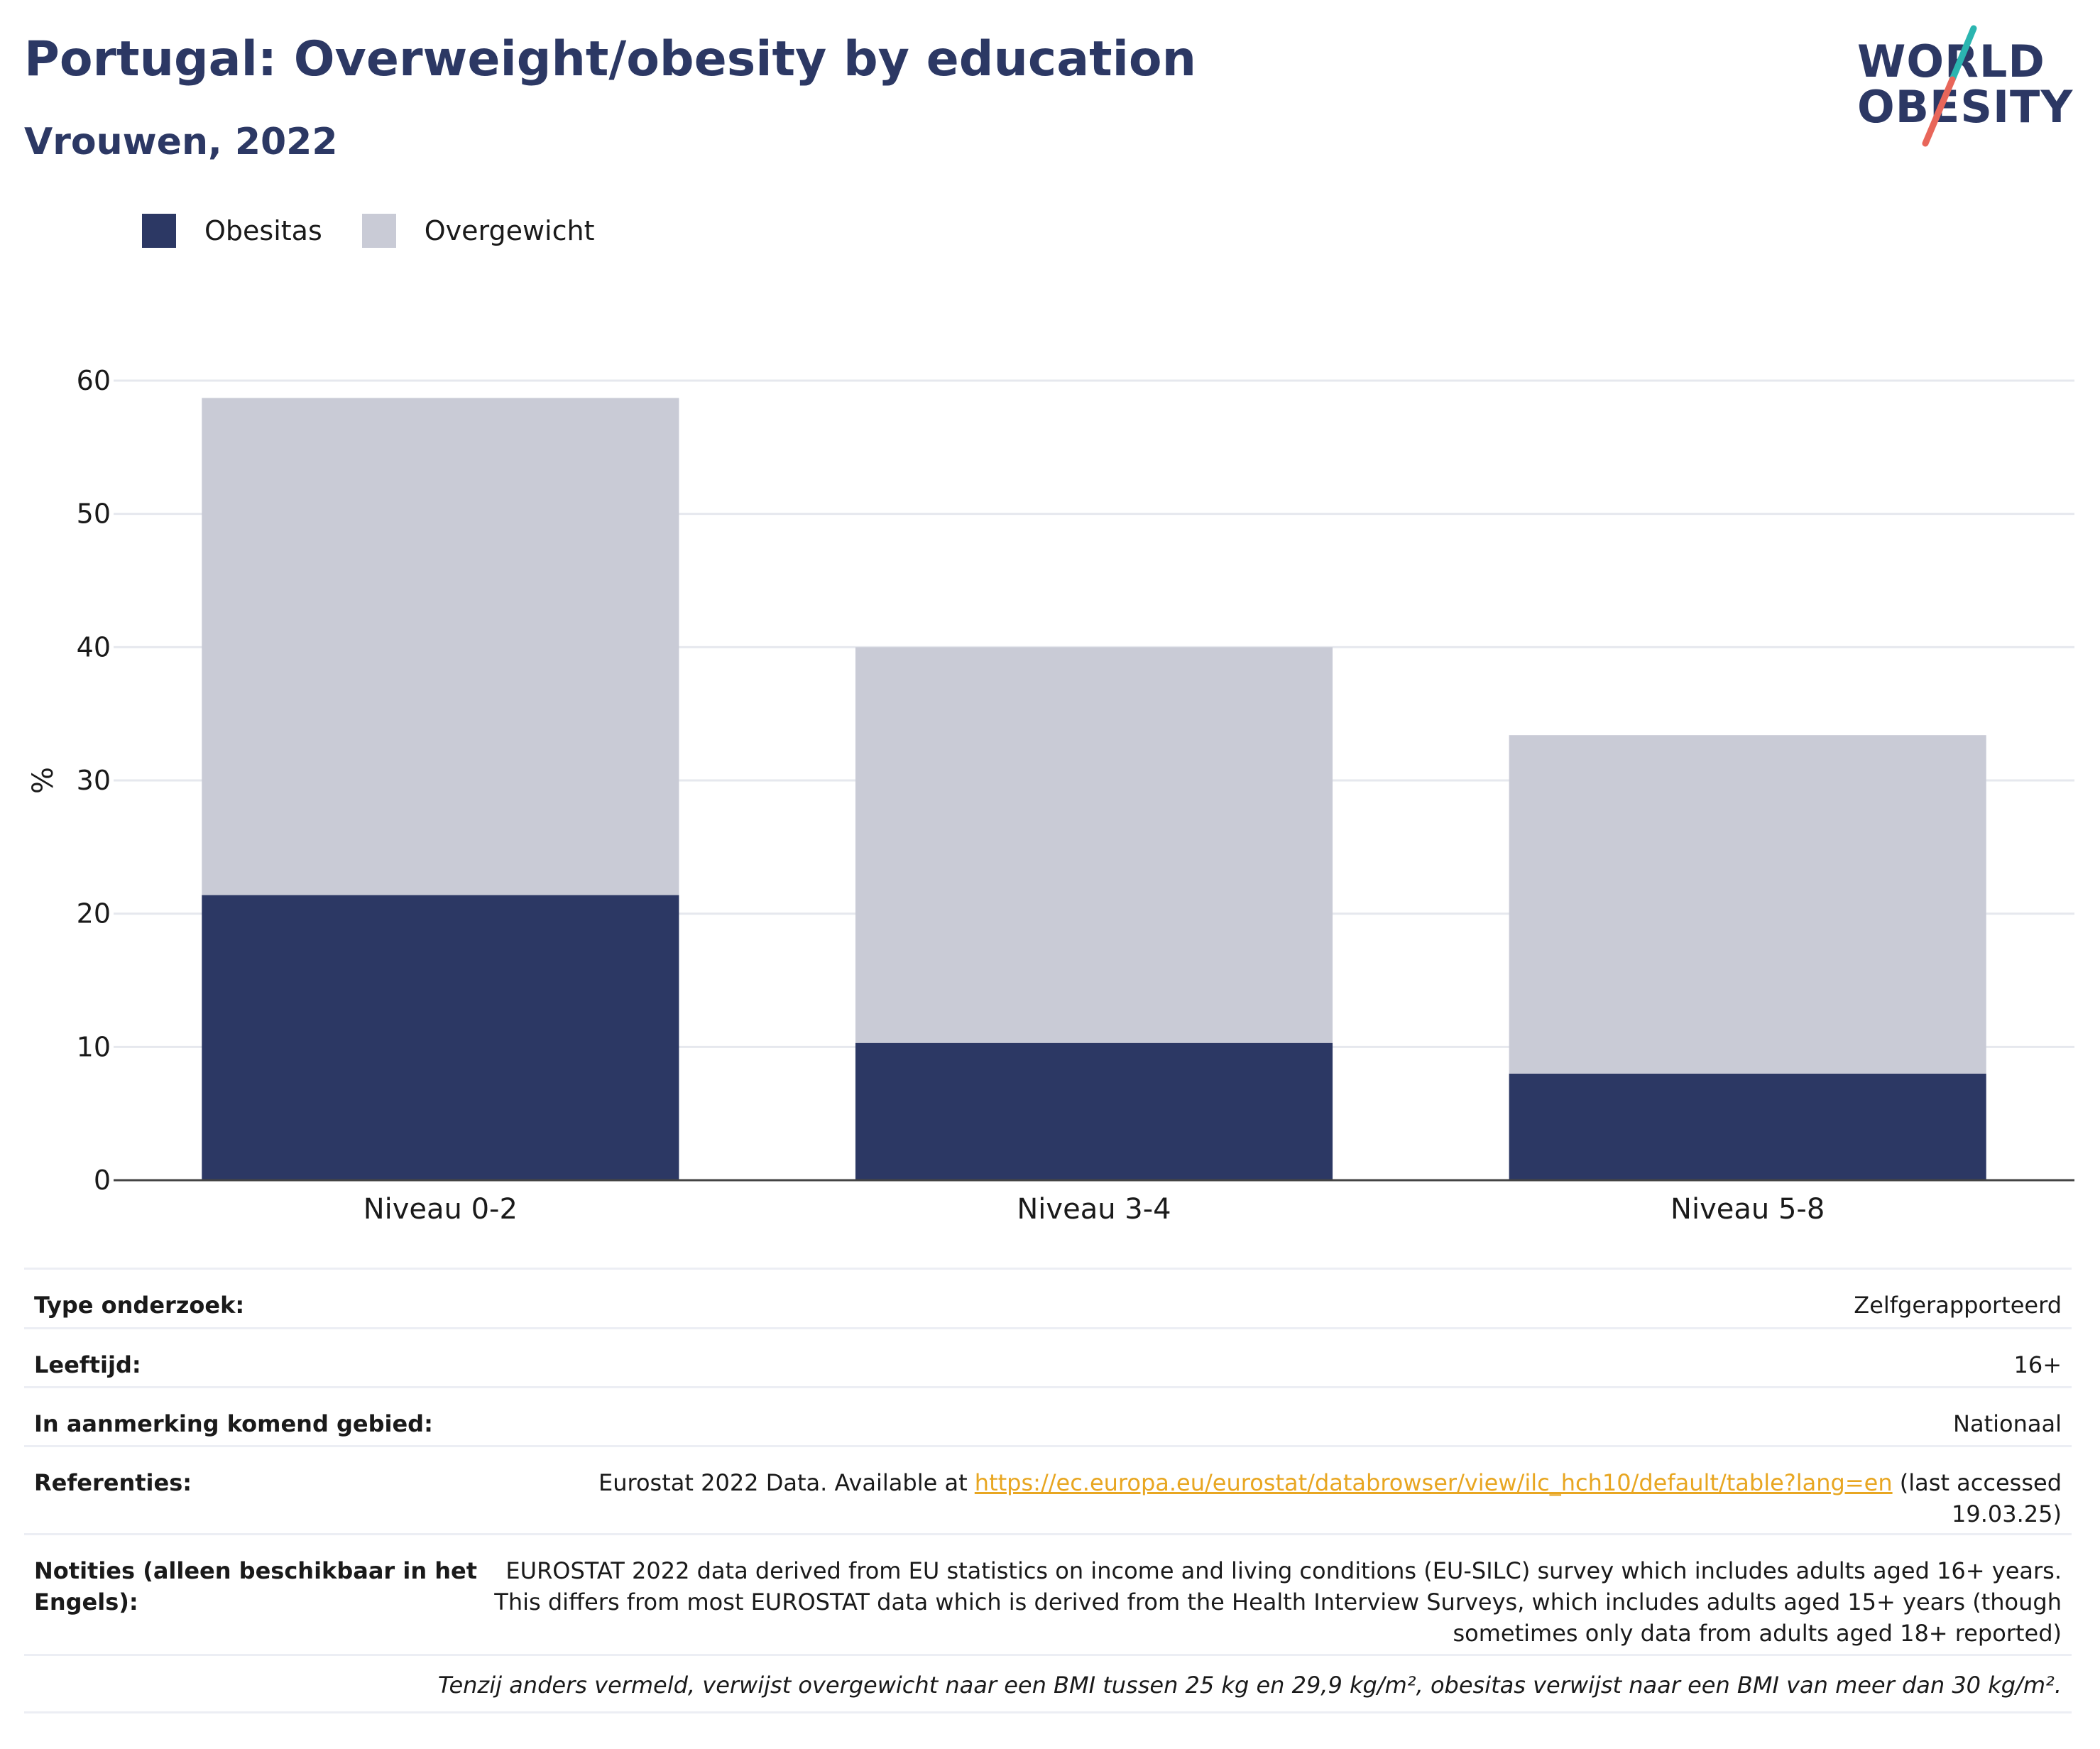 Image resolution: width=2100 pixels, height=1749 pixels. What do you see at coordinates (2037, 1364) in the screenshot?
I see `info-value: 16+` at bounding box center [2037, 1364].